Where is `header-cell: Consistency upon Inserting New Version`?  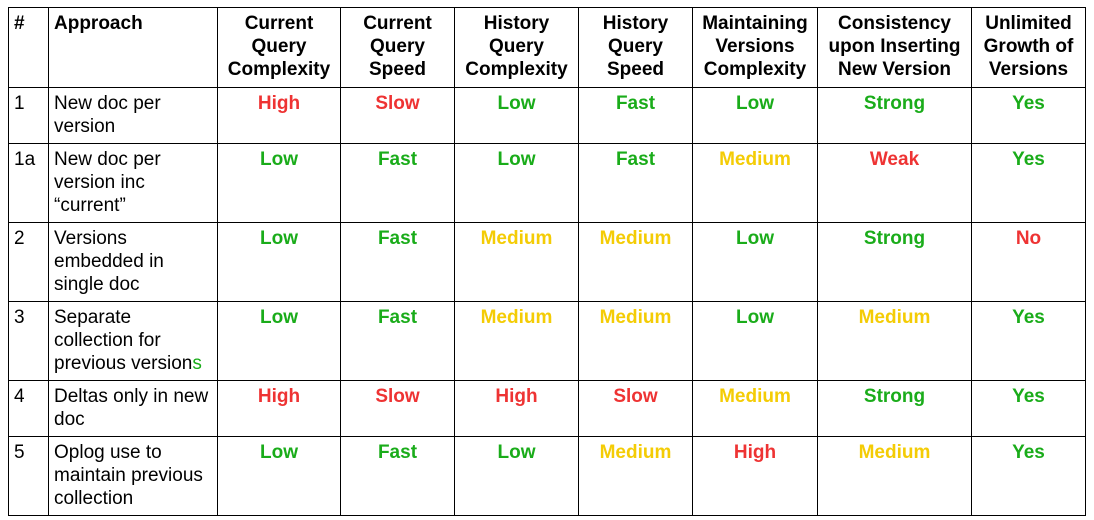 header-cell: Consistency upon Inserting New Version is located at coordinates (894, 47).